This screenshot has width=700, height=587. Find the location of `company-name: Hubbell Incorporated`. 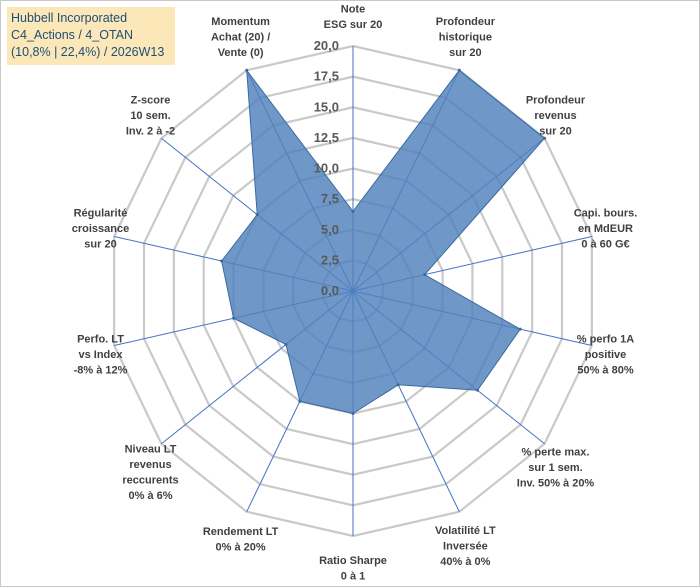

company-name: Hubbell Incorporated is located at coordinates (69, 18).